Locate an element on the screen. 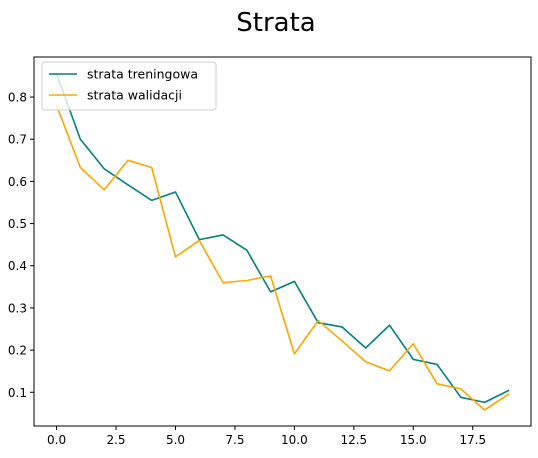  y-tick-label: 0.4 is located at coordinates (17, 266).